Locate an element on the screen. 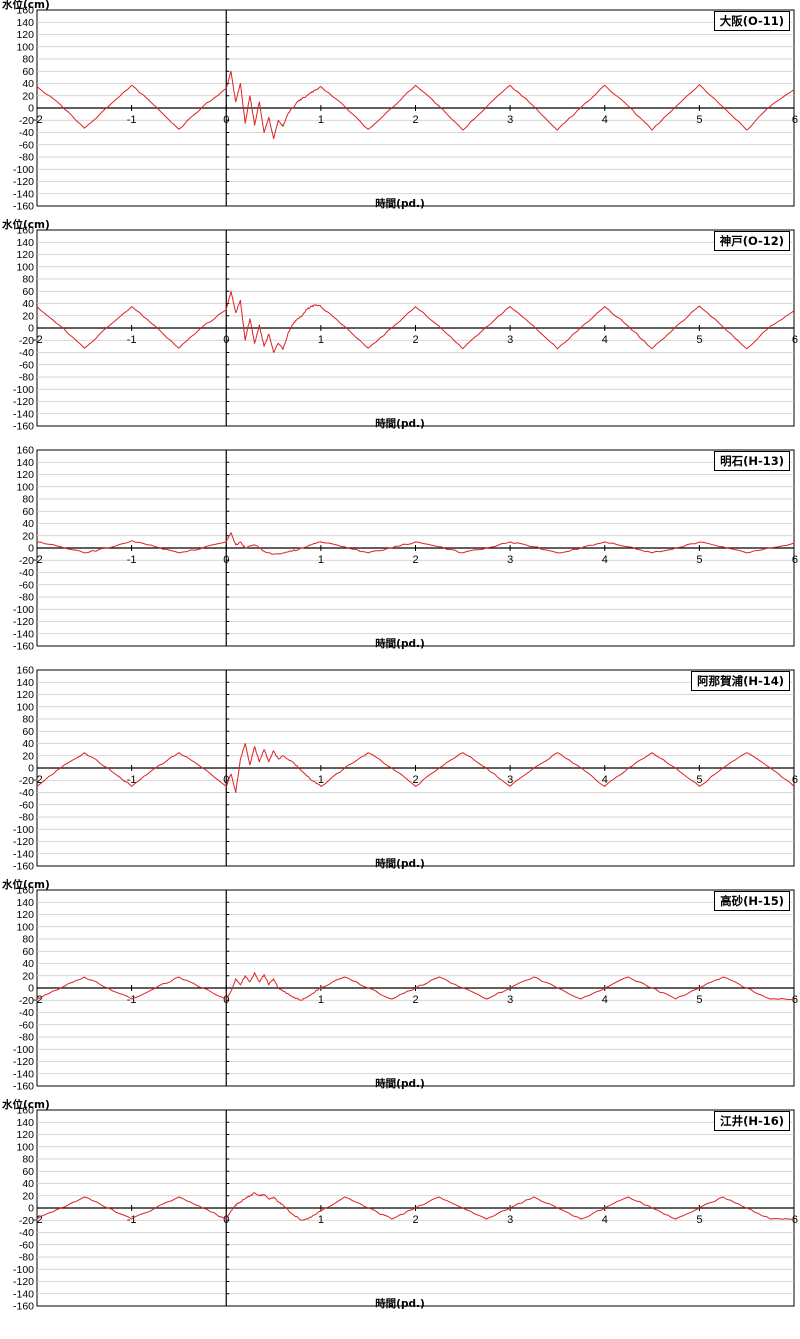 The height and width of the screenshot is (1339, 800). station-title: 江井(H-16) is located at coordinates (752, 1121).